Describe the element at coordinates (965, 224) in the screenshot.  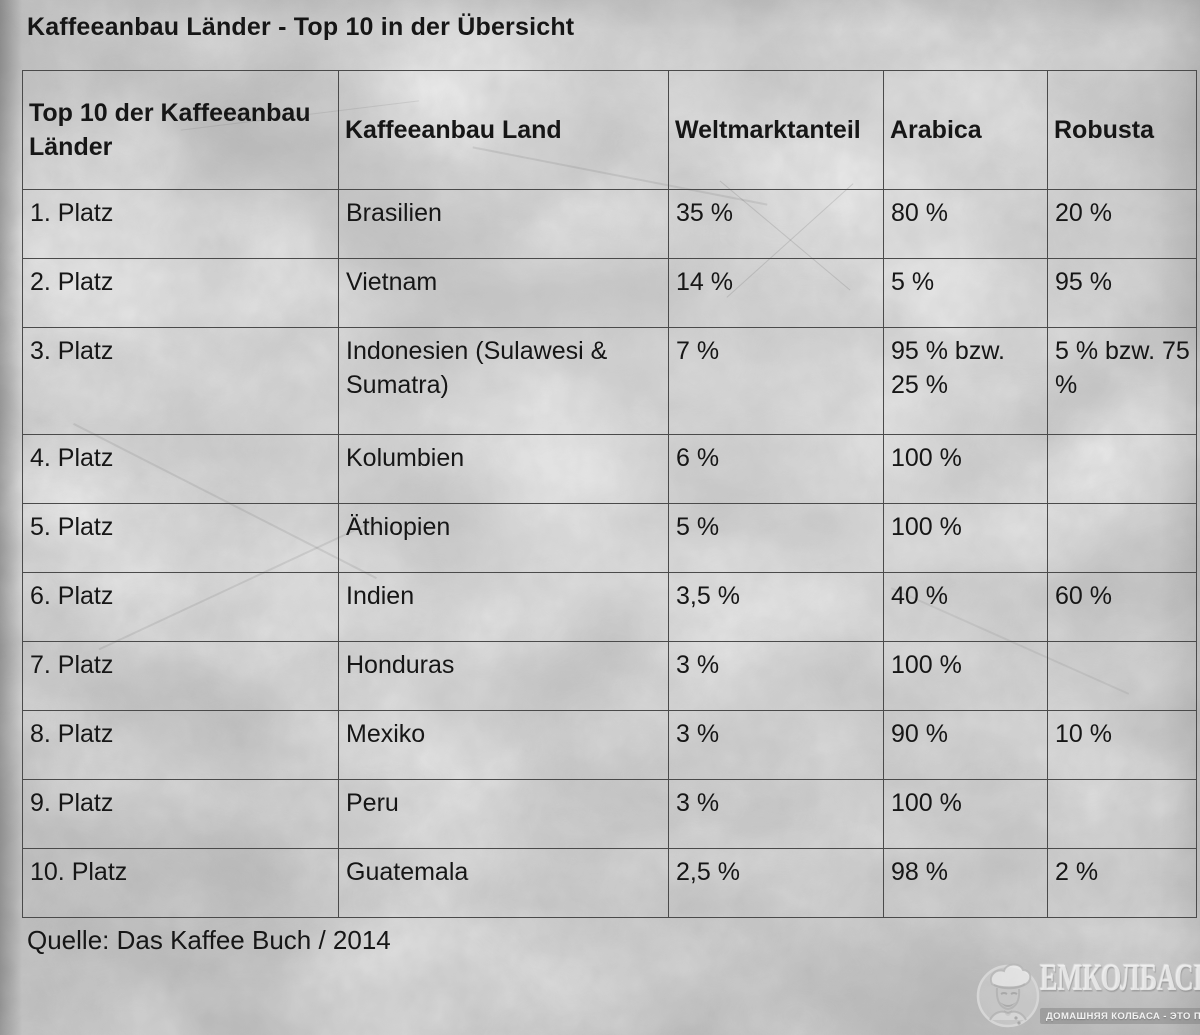
I see `cell-arabica: 80 %` at that location.